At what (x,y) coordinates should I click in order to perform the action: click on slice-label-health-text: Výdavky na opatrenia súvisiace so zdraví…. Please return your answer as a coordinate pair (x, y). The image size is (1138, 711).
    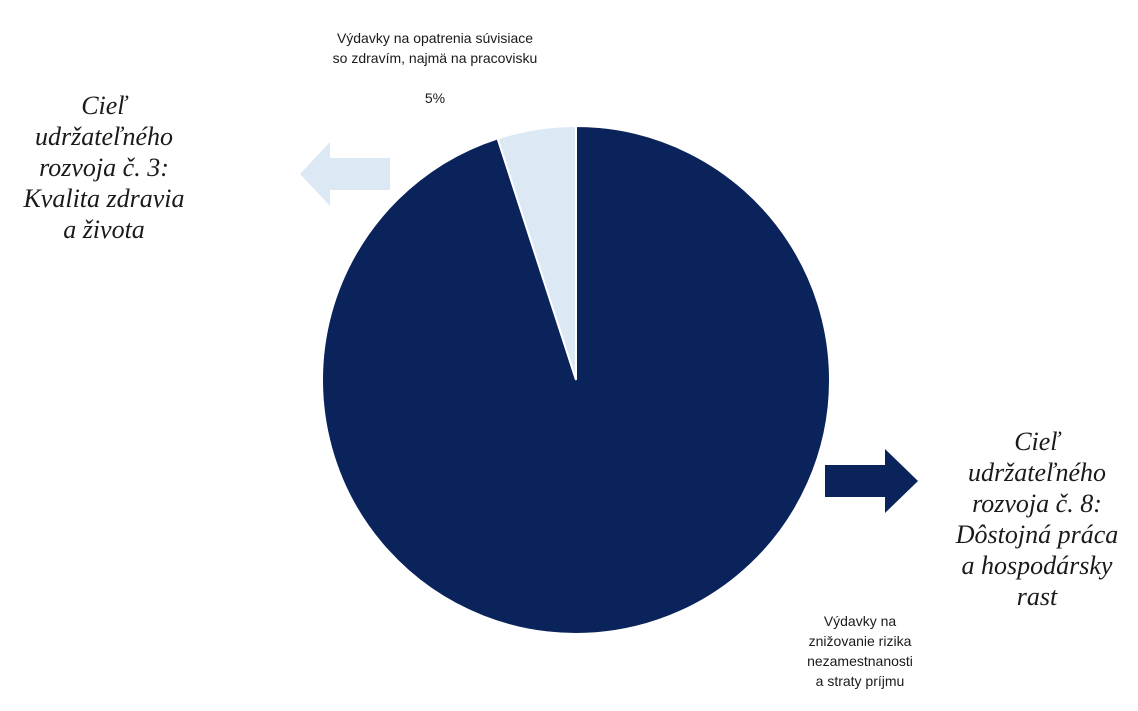
    Looking at the image, I should click on (435, 48).